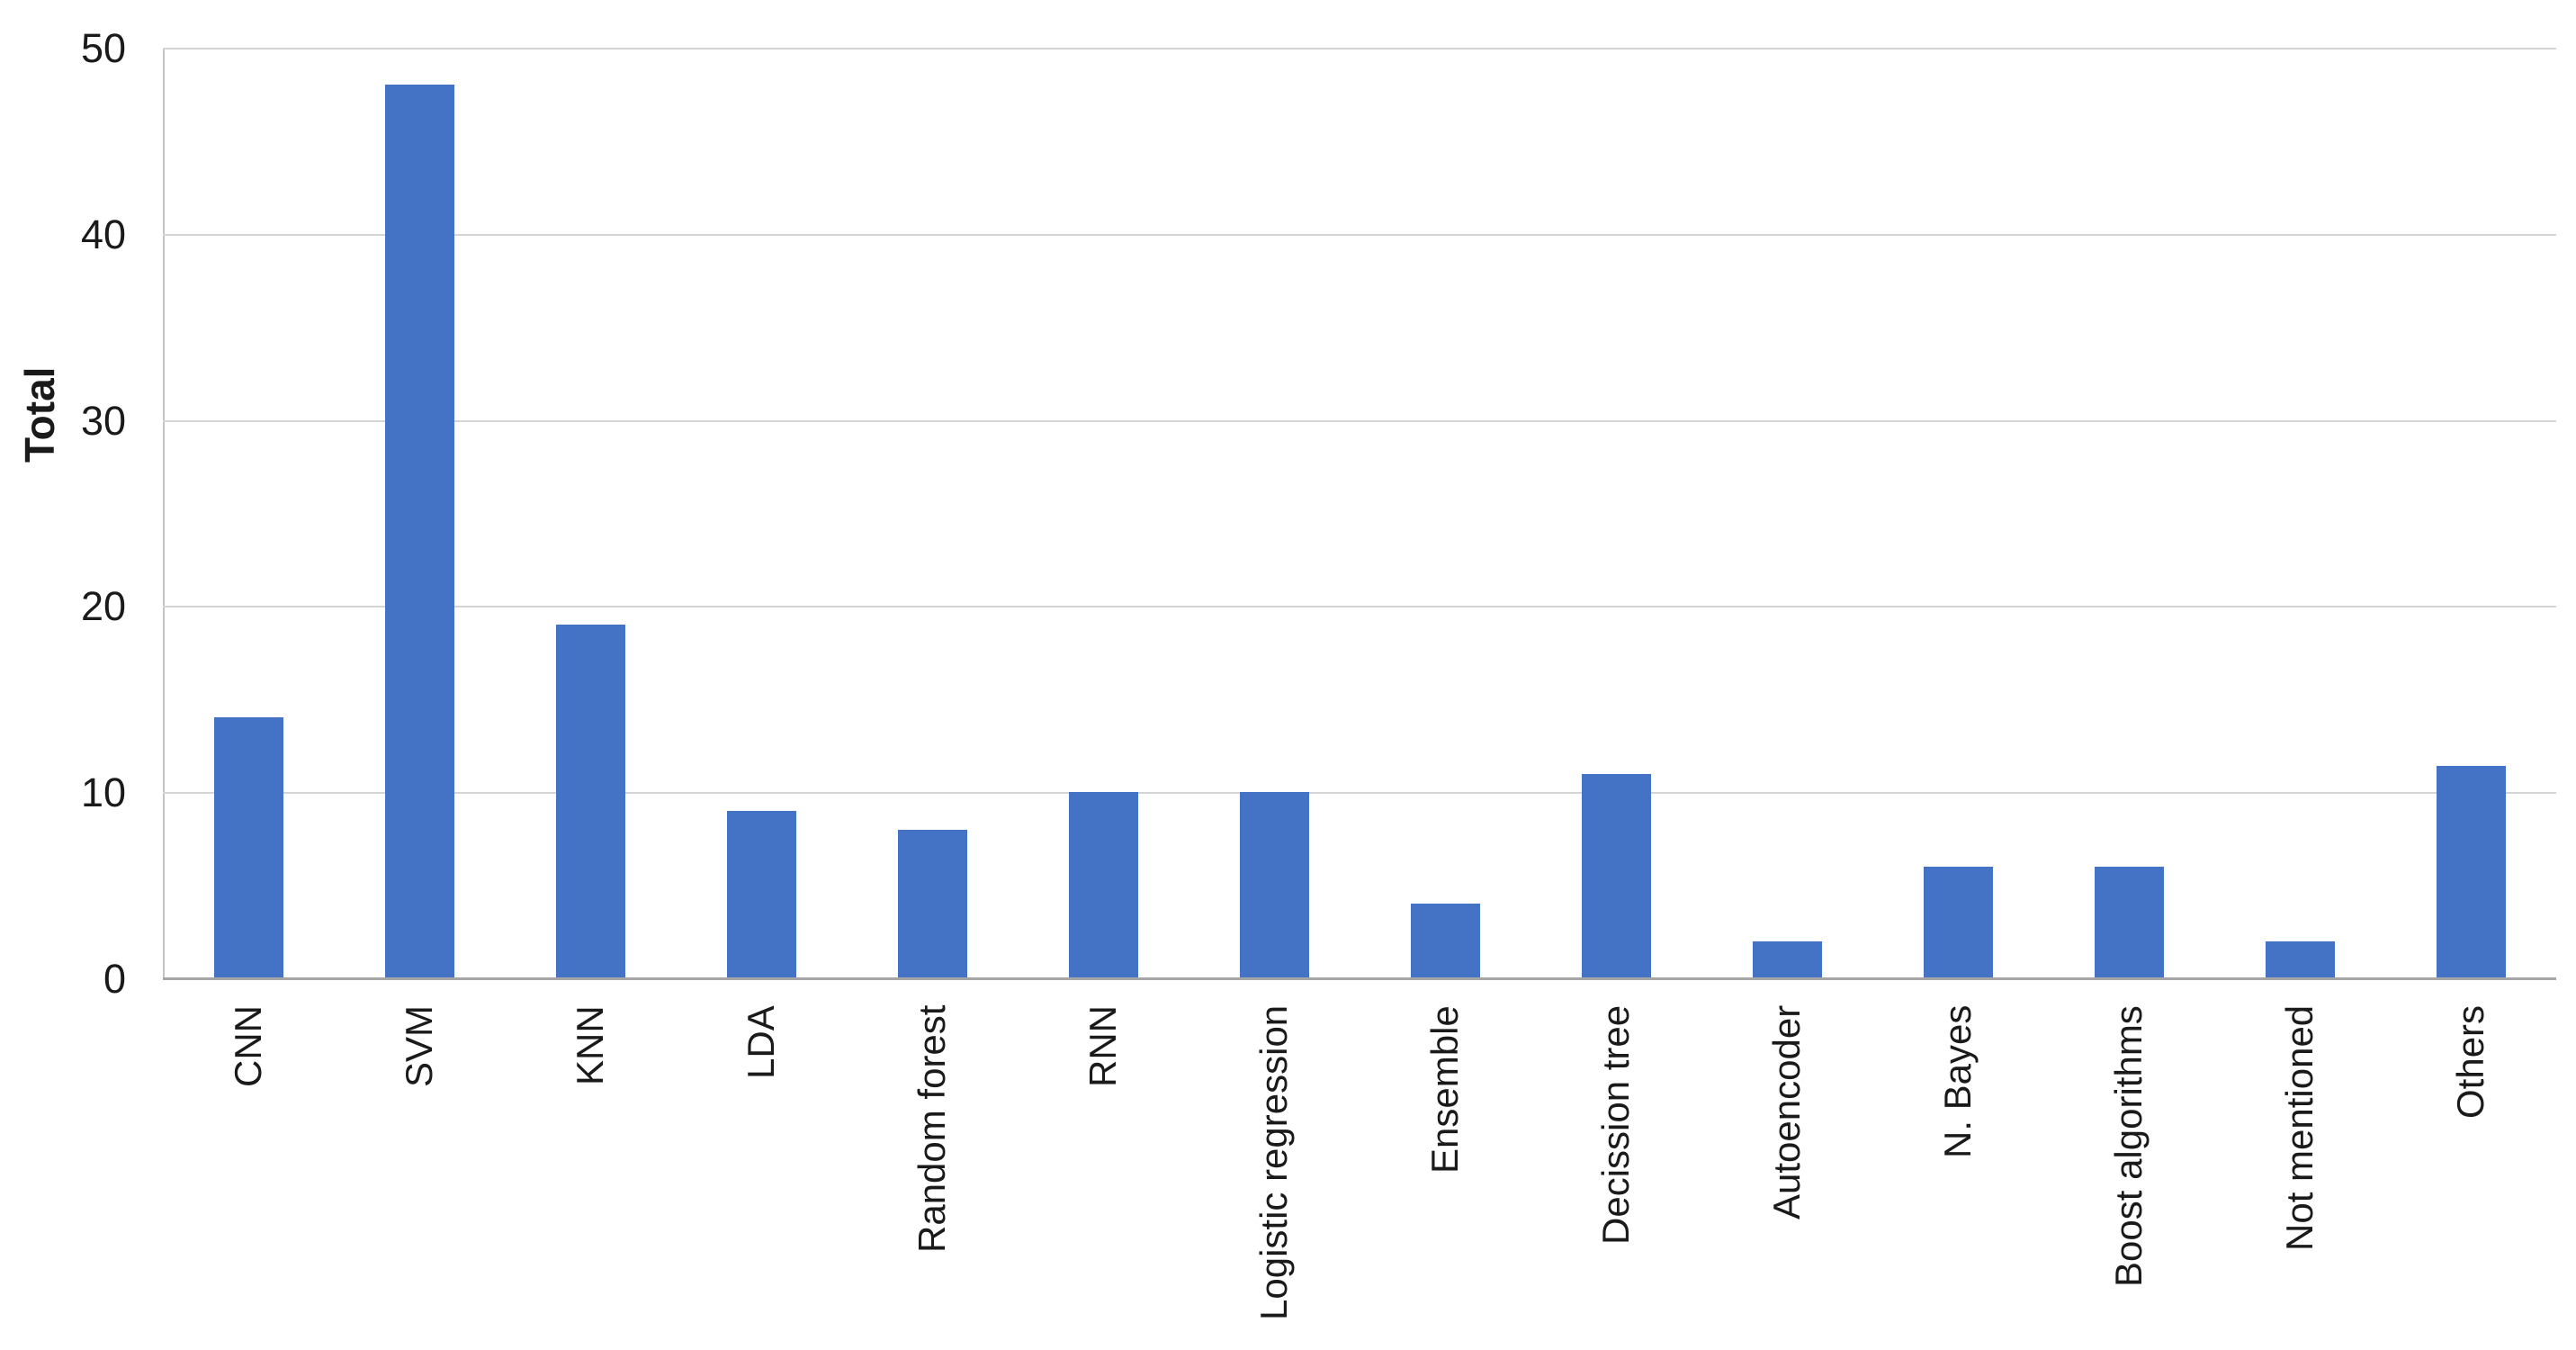 This screenshot has height=1350, width=2576. What do you see at coordinates (590, 801) in the screenshot?
I see `bar-knn` at bounding box center [590, 801].